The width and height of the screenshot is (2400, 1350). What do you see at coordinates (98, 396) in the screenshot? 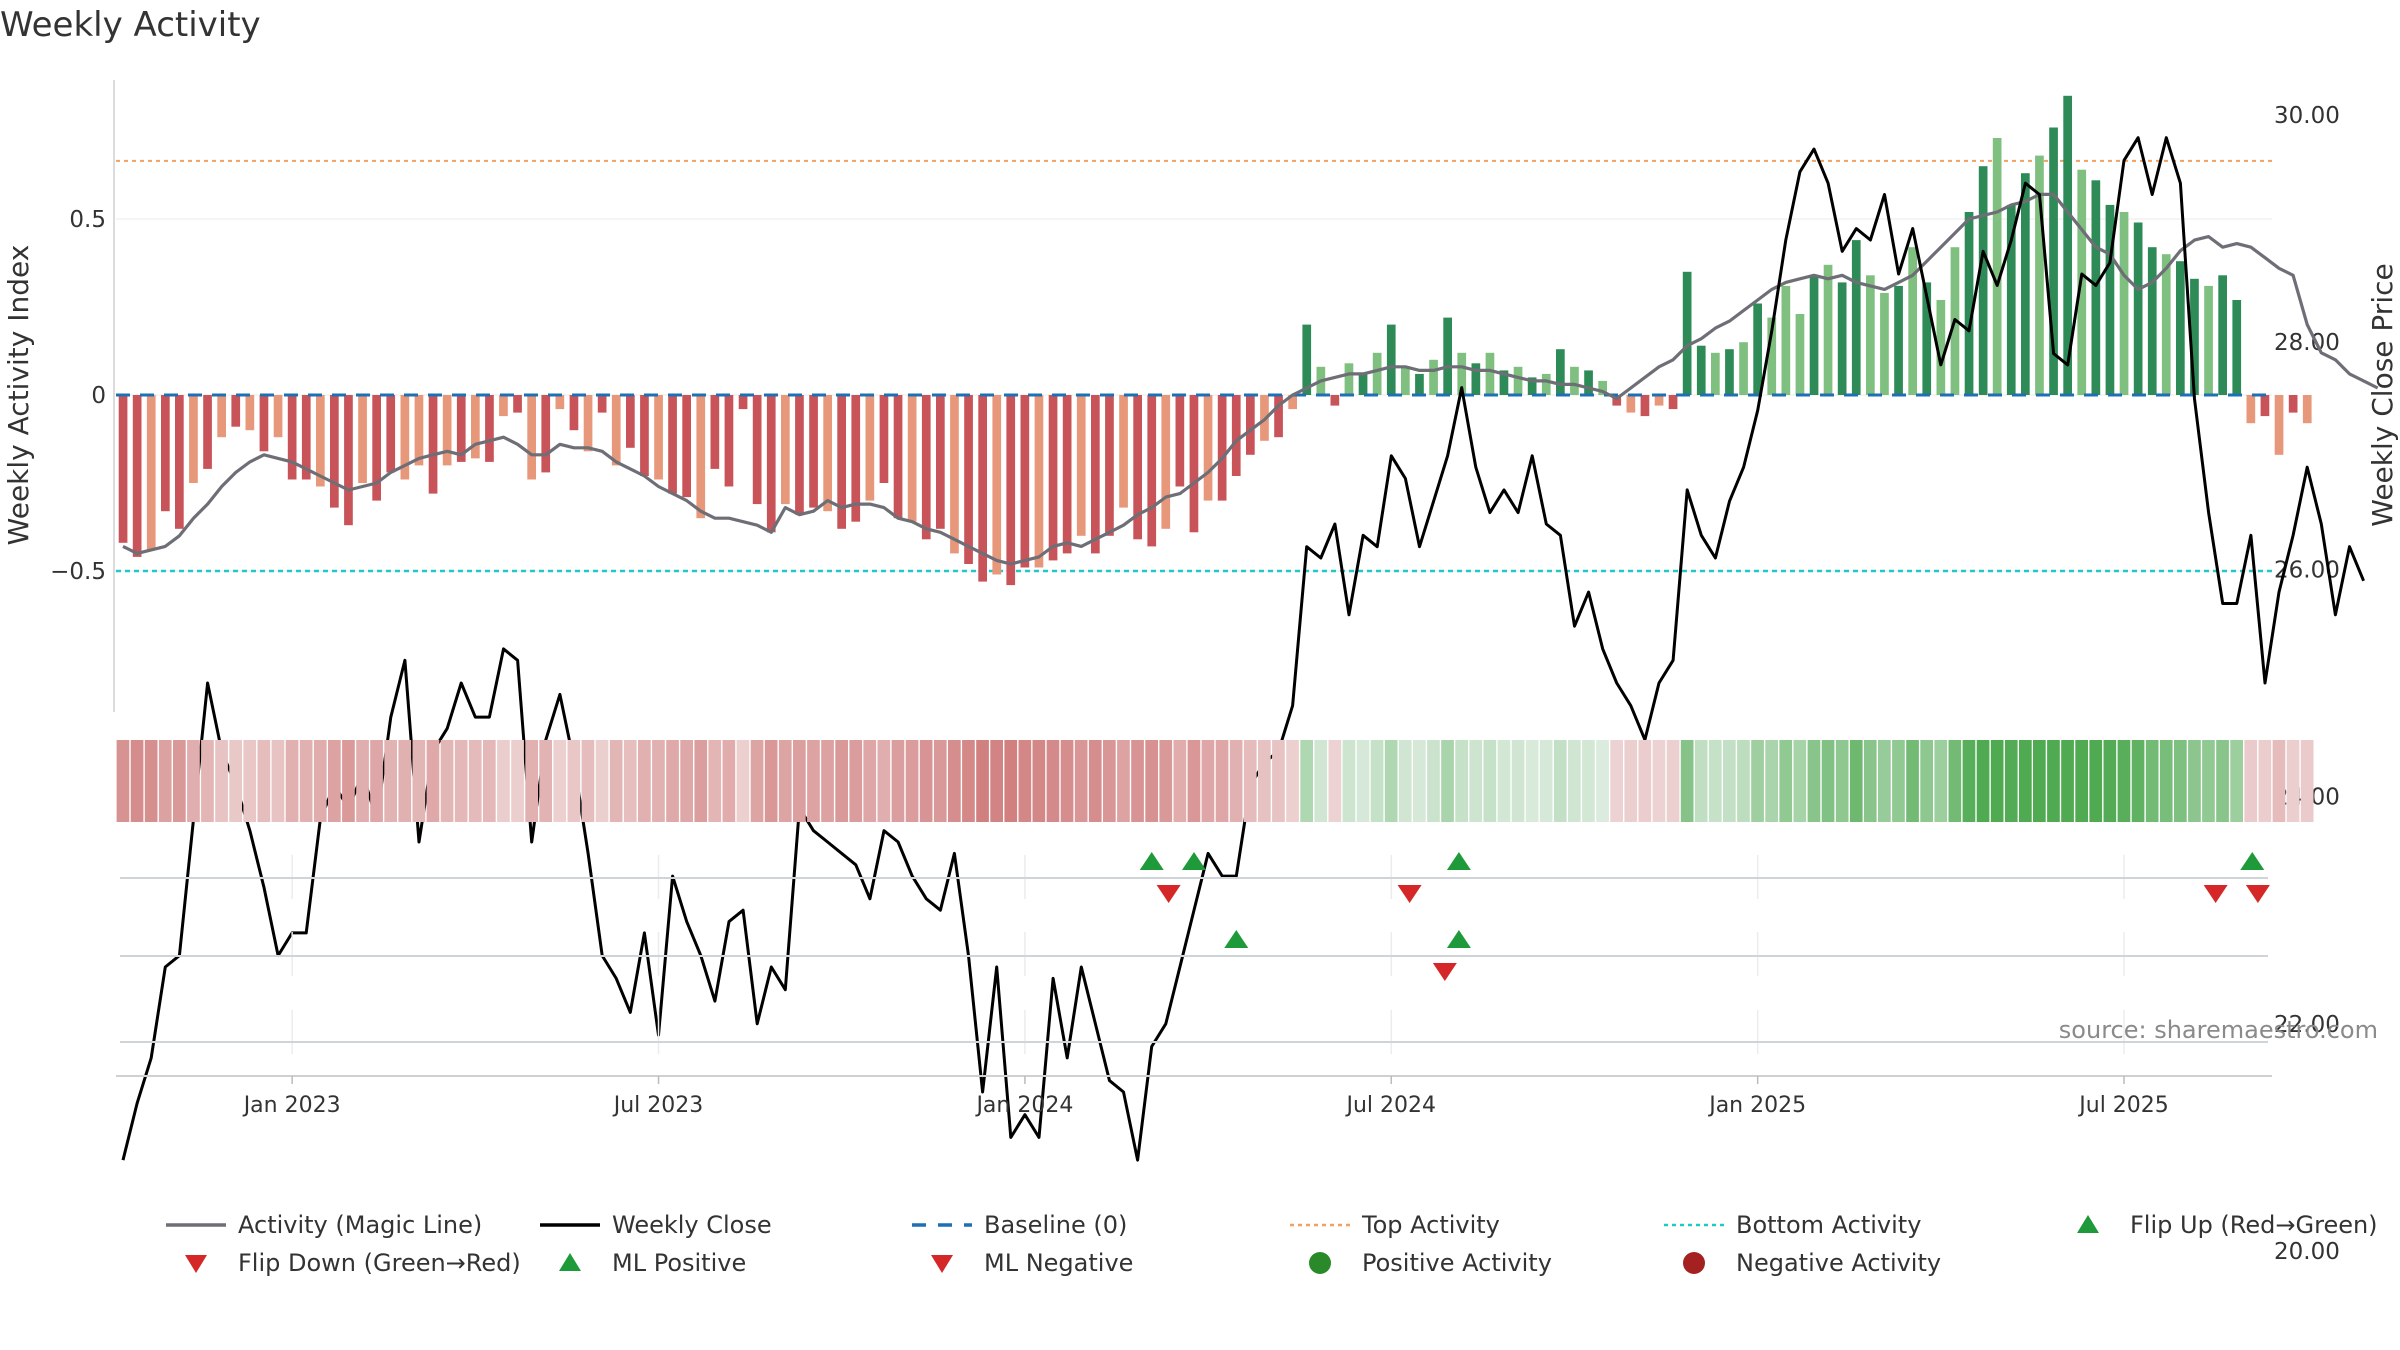
I see `left-tick-label: 0` at bounding box center [98, 396].